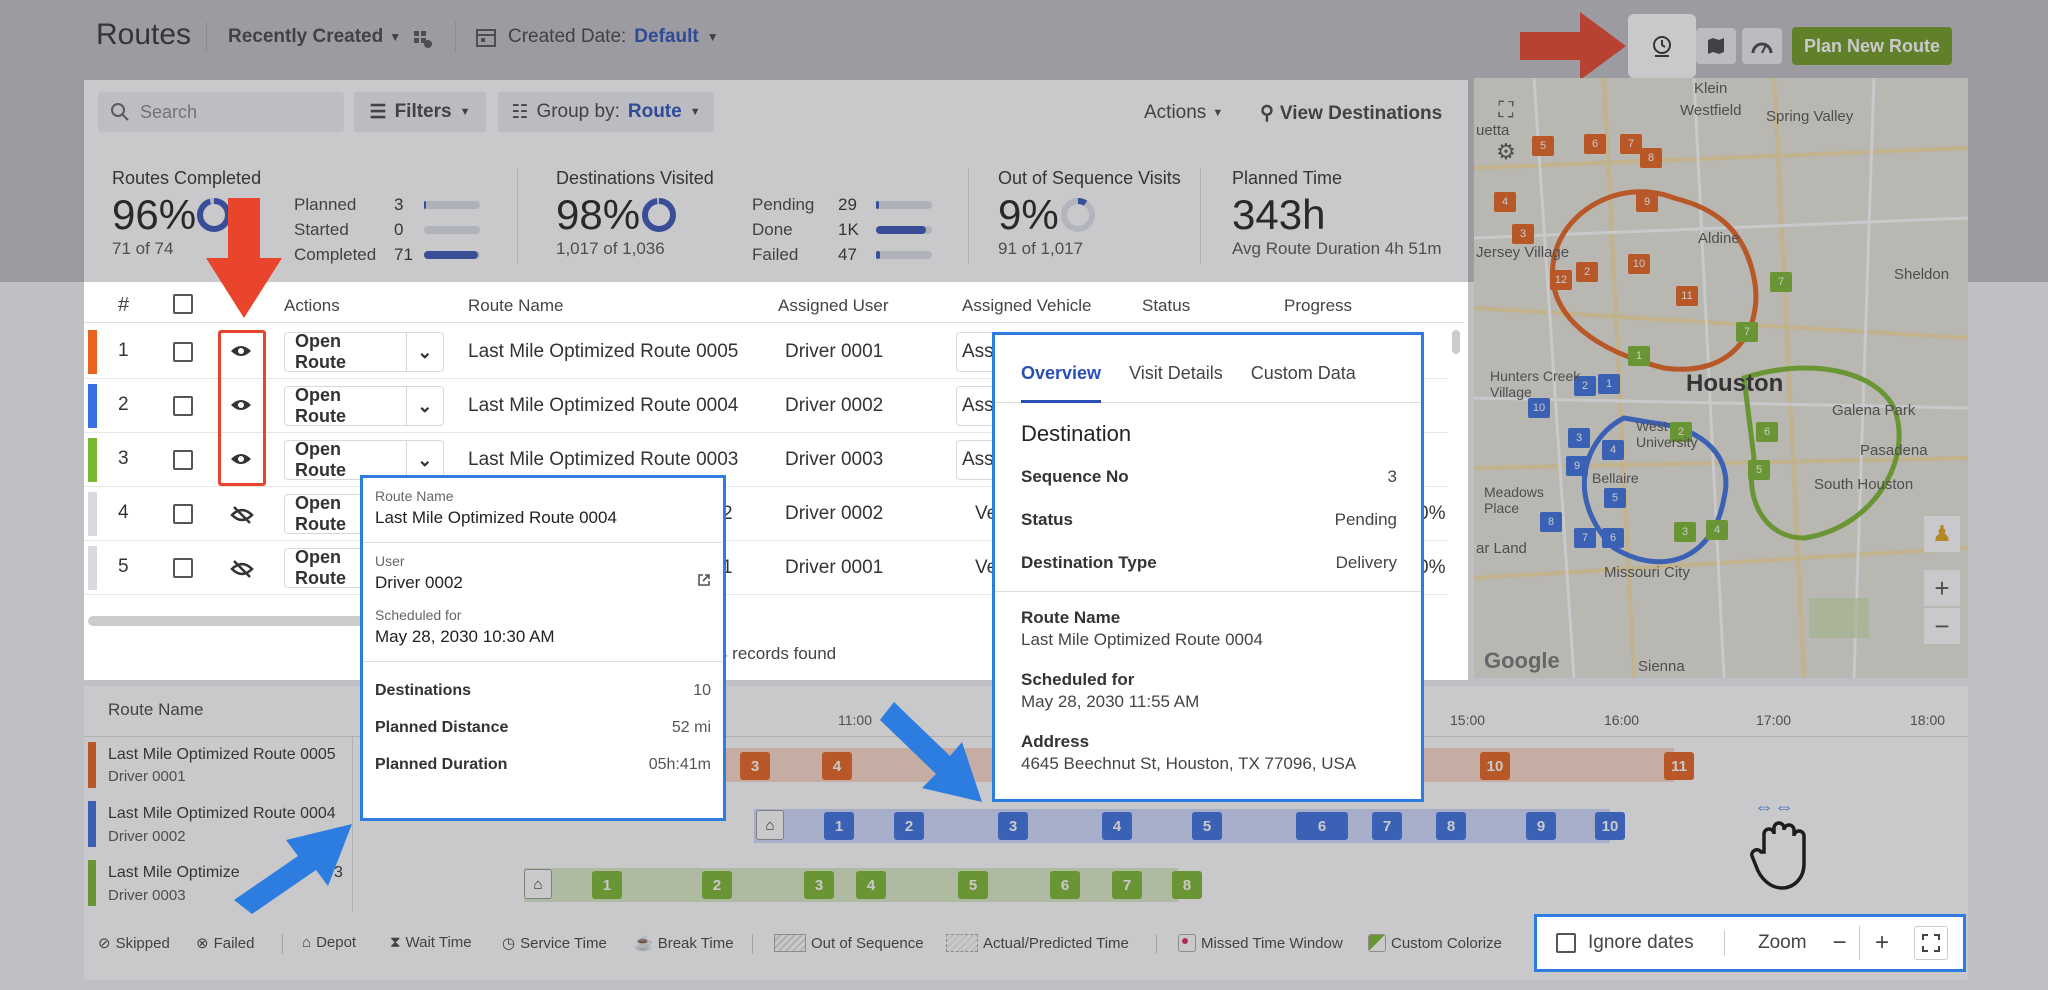  I want to click on map-view-button, so click(1716, 46).